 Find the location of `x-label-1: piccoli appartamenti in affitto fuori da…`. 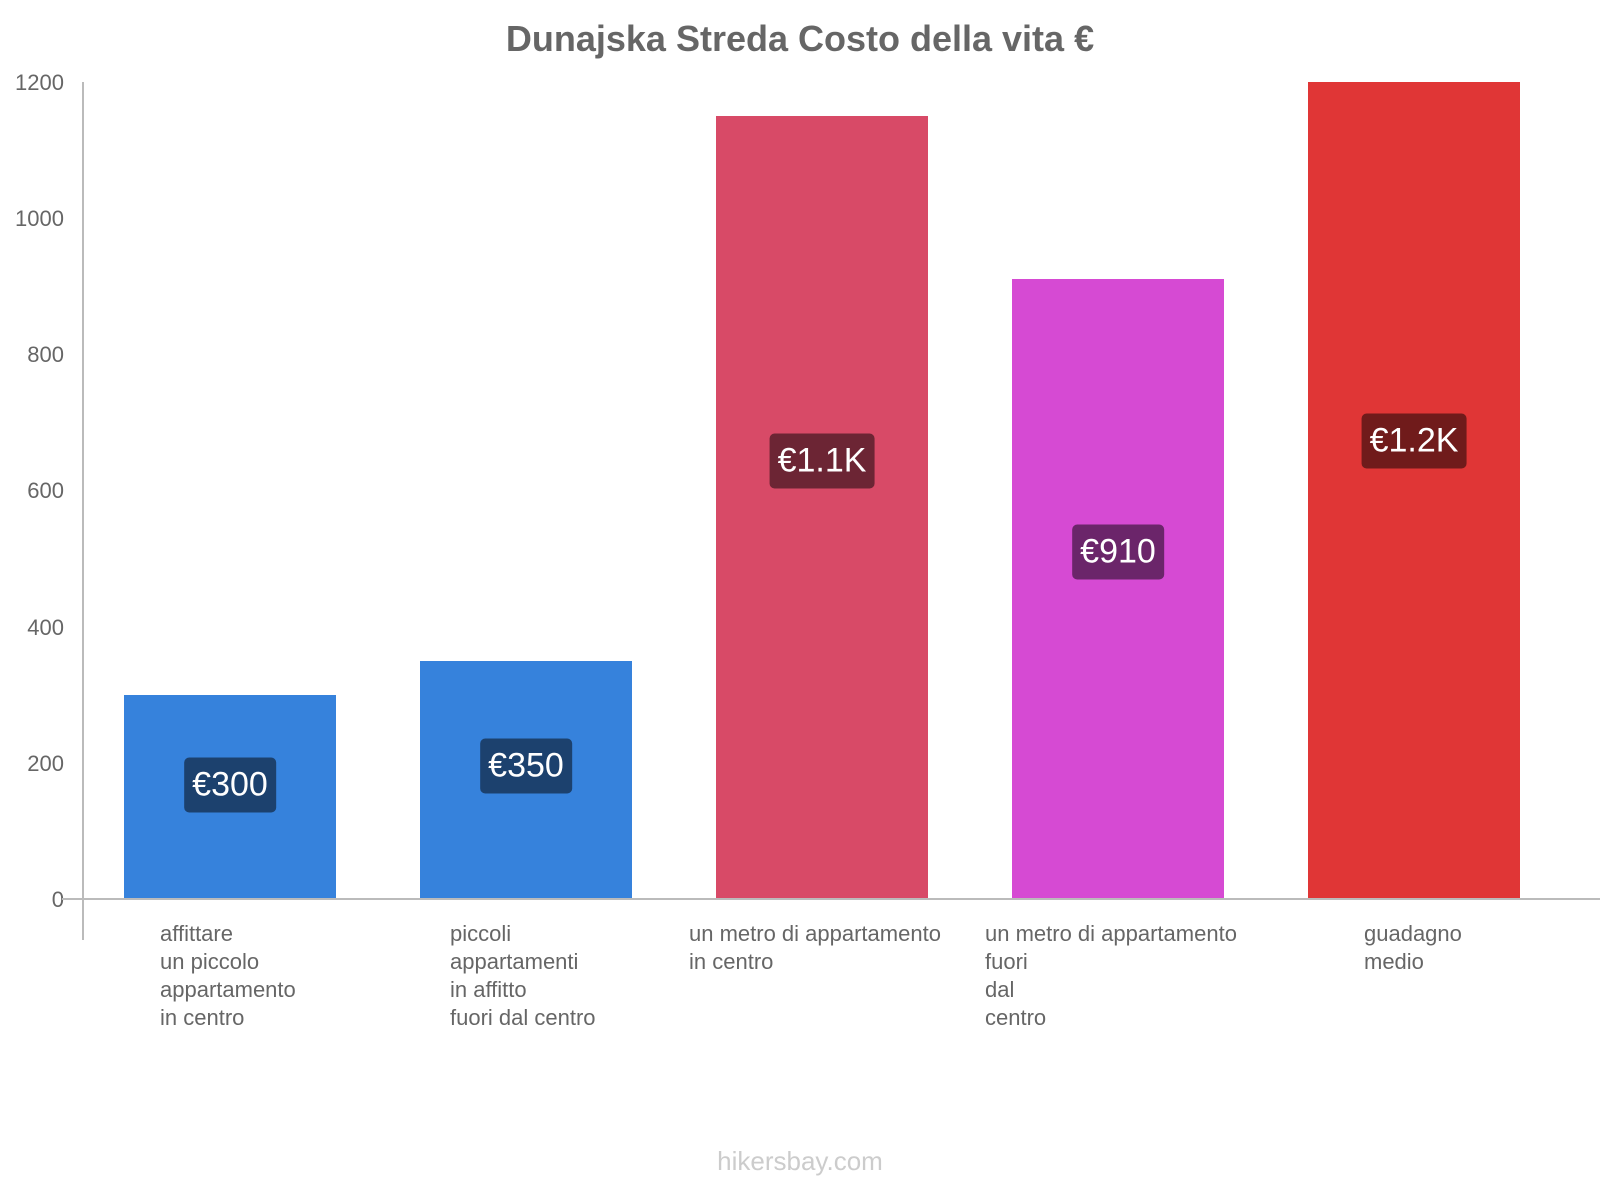

x-label-1: piccoli appartamenti in affitto fuori da… is located at coordinates (523, 975).